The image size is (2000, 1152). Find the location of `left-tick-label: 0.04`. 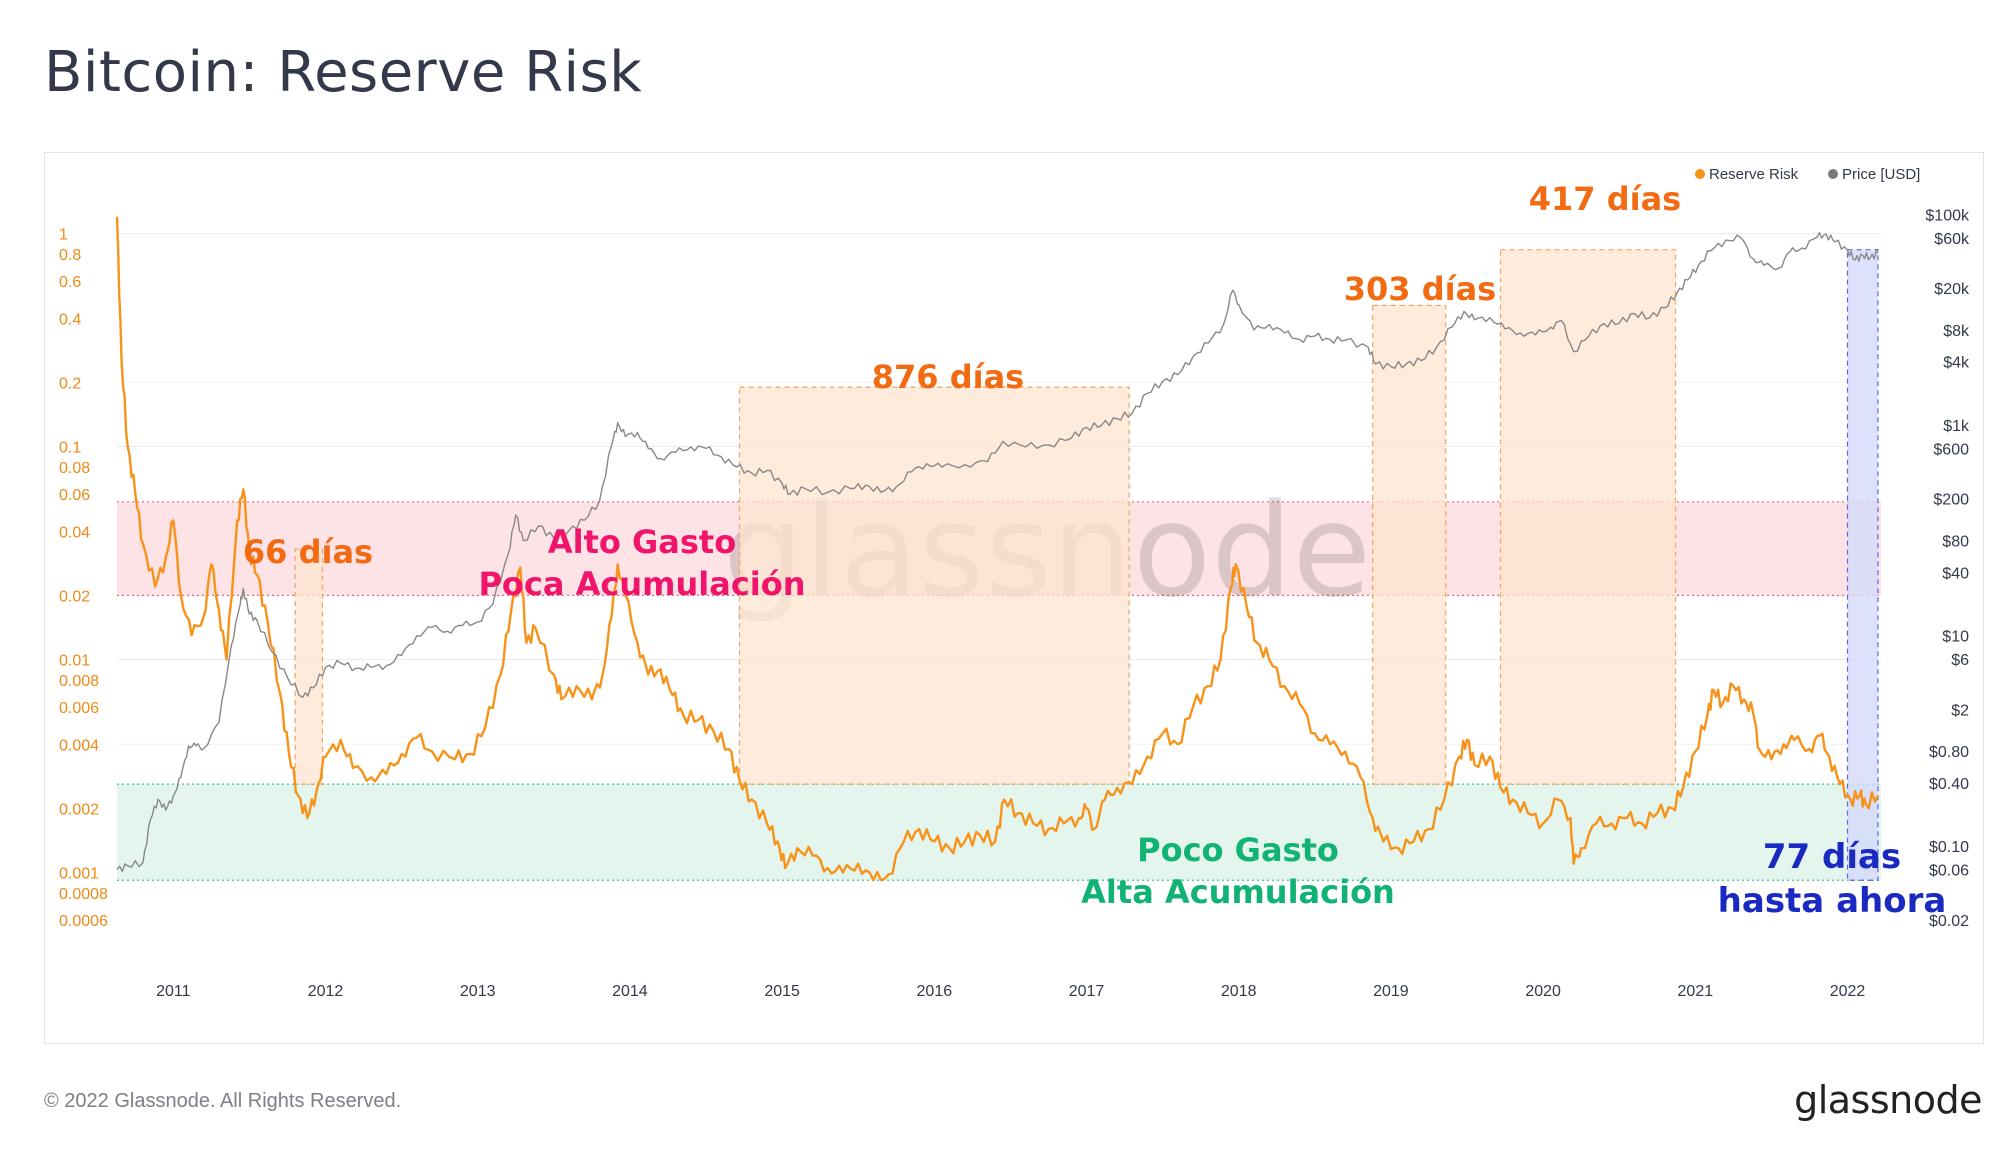

left-tick-label: 0.04 is located at coordinates (74, 532).